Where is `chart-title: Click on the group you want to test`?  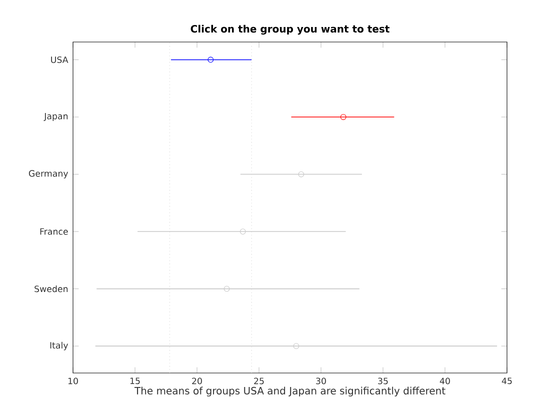
chart-title: Click on the group you want to test is located at coordinates (290, 29).